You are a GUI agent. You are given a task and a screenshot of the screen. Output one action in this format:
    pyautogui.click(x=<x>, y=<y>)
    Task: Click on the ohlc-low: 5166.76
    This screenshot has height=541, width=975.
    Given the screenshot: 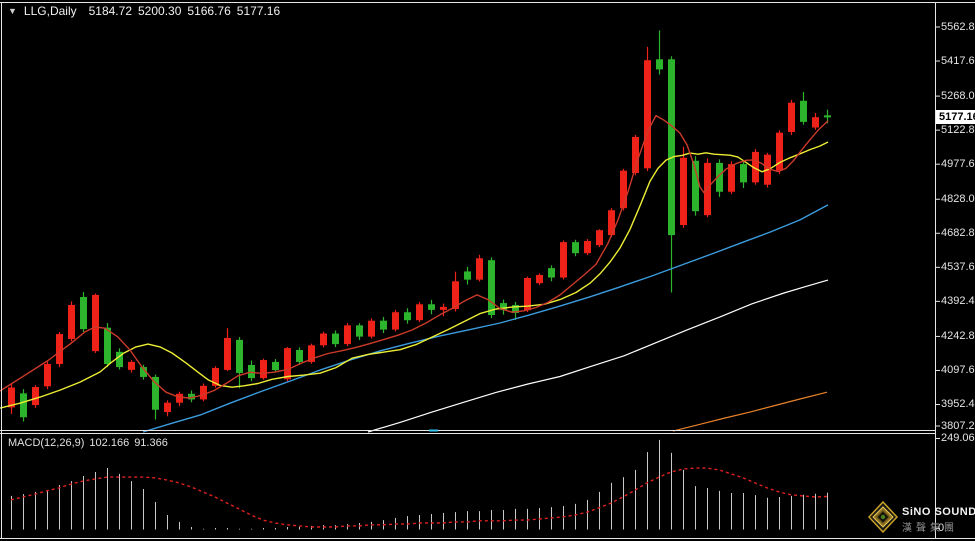 What is the action you would take?
    pyautogui.click(x=209, y=11)
    